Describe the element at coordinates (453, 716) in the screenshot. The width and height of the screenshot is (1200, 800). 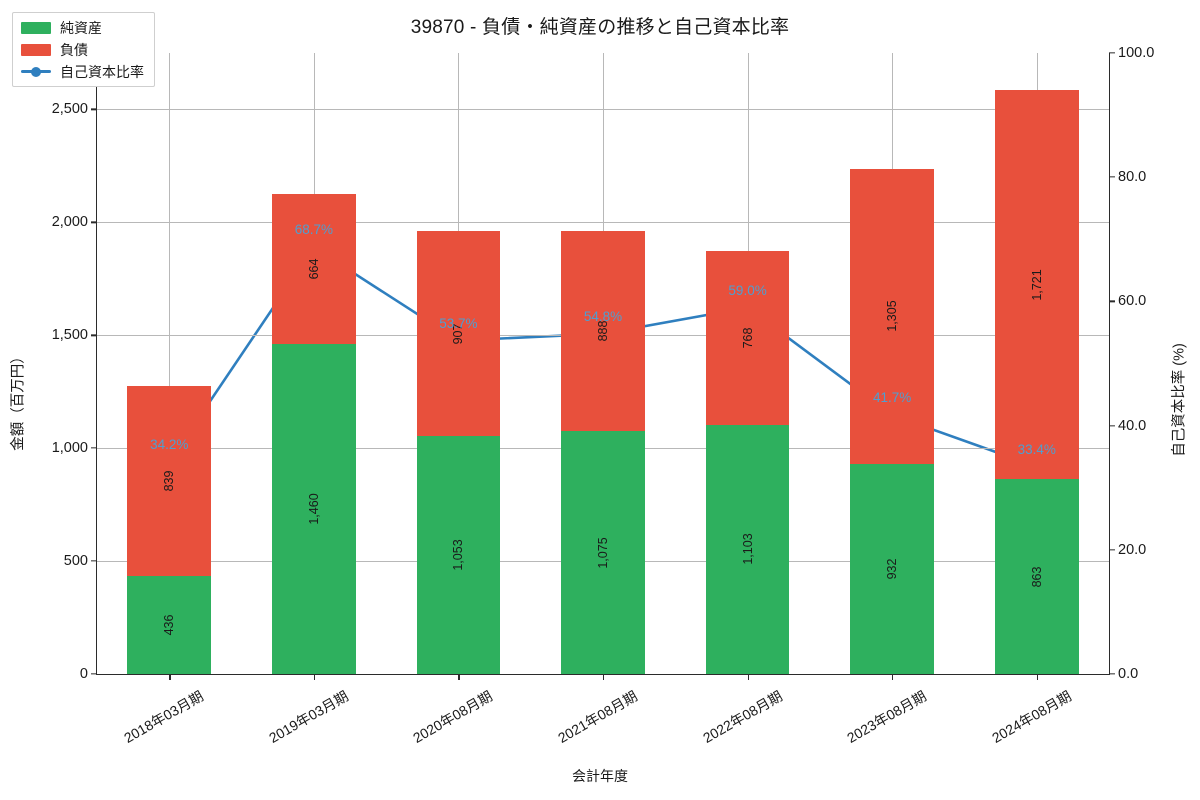
I see `x-tick-label: 2020年08月期` at that location.